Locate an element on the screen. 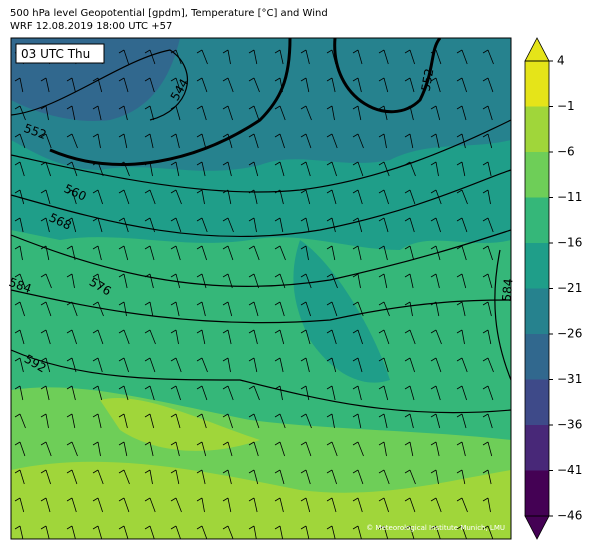 The height and width of the screenshot is (552, 599). colorbar-extend-bottom is located at coordinates (537, 527).